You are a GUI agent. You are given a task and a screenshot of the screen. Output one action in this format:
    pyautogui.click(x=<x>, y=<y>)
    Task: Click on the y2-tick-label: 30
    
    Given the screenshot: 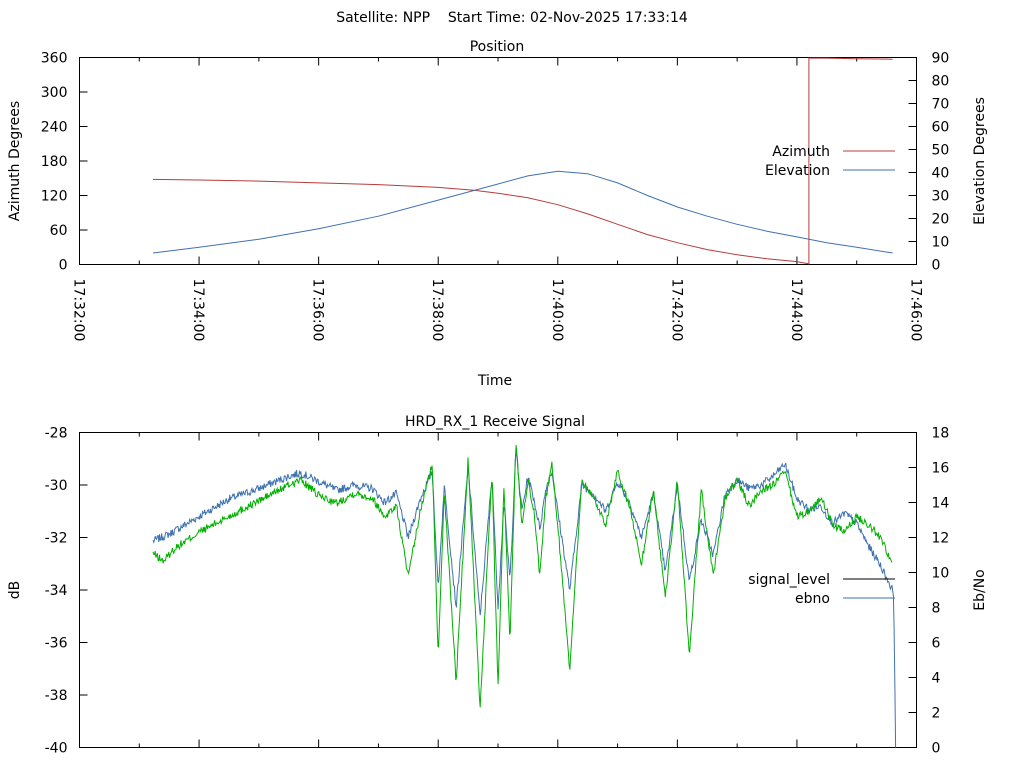 What is the action you would take?
    pyautogui.click(x=941, y=197)
    